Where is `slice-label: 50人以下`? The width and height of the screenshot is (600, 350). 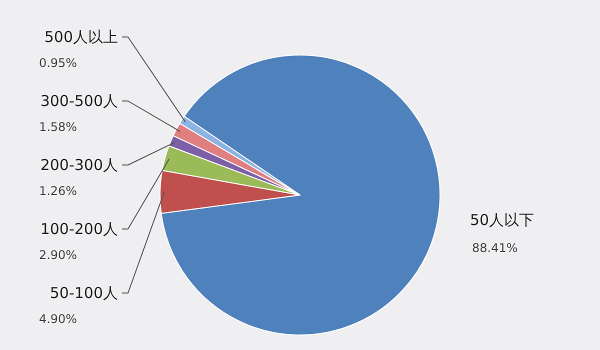
slice-label: 50人以下 is located at coordinates (502, 220).